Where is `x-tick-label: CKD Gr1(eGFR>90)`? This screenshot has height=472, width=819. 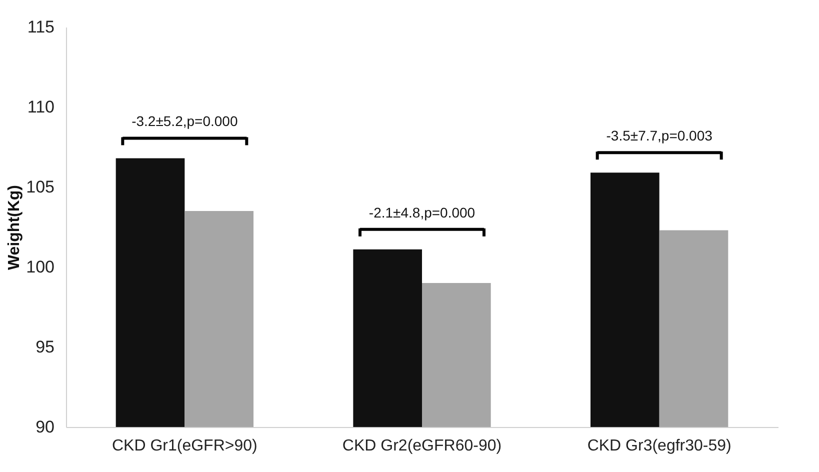 x-tick-label: CKD Gr1(eGFR>90) is located at coordinates (185, 446).